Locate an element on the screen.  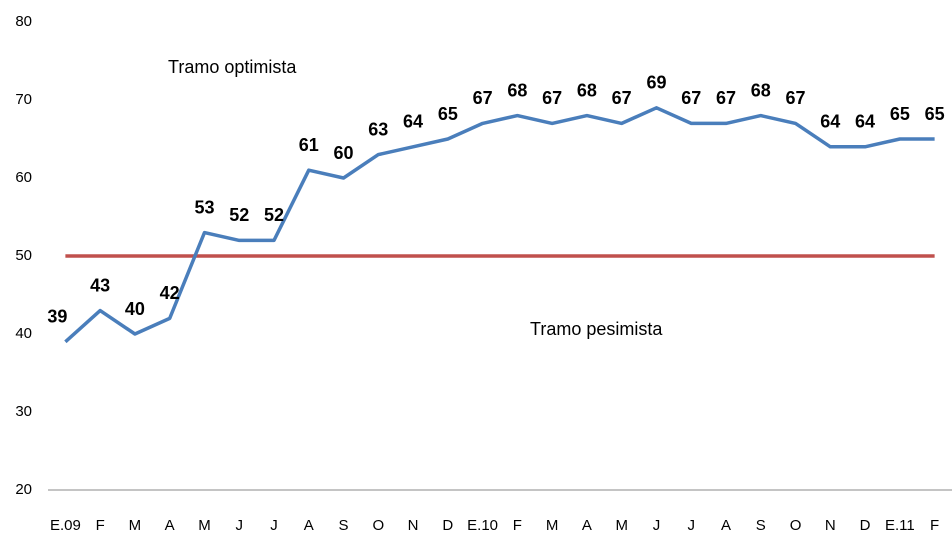
y-tick-label: 50 is located at coordinates (23, 255).